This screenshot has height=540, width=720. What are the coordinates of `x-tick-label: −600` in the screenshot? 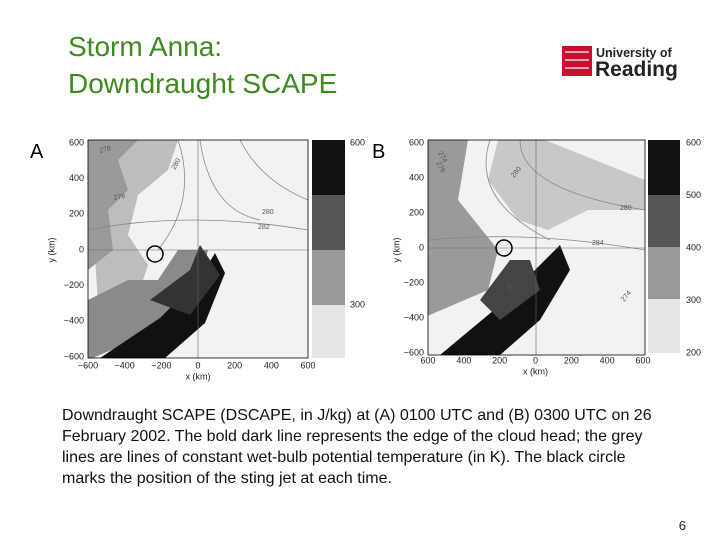 It's located at (88, 365).